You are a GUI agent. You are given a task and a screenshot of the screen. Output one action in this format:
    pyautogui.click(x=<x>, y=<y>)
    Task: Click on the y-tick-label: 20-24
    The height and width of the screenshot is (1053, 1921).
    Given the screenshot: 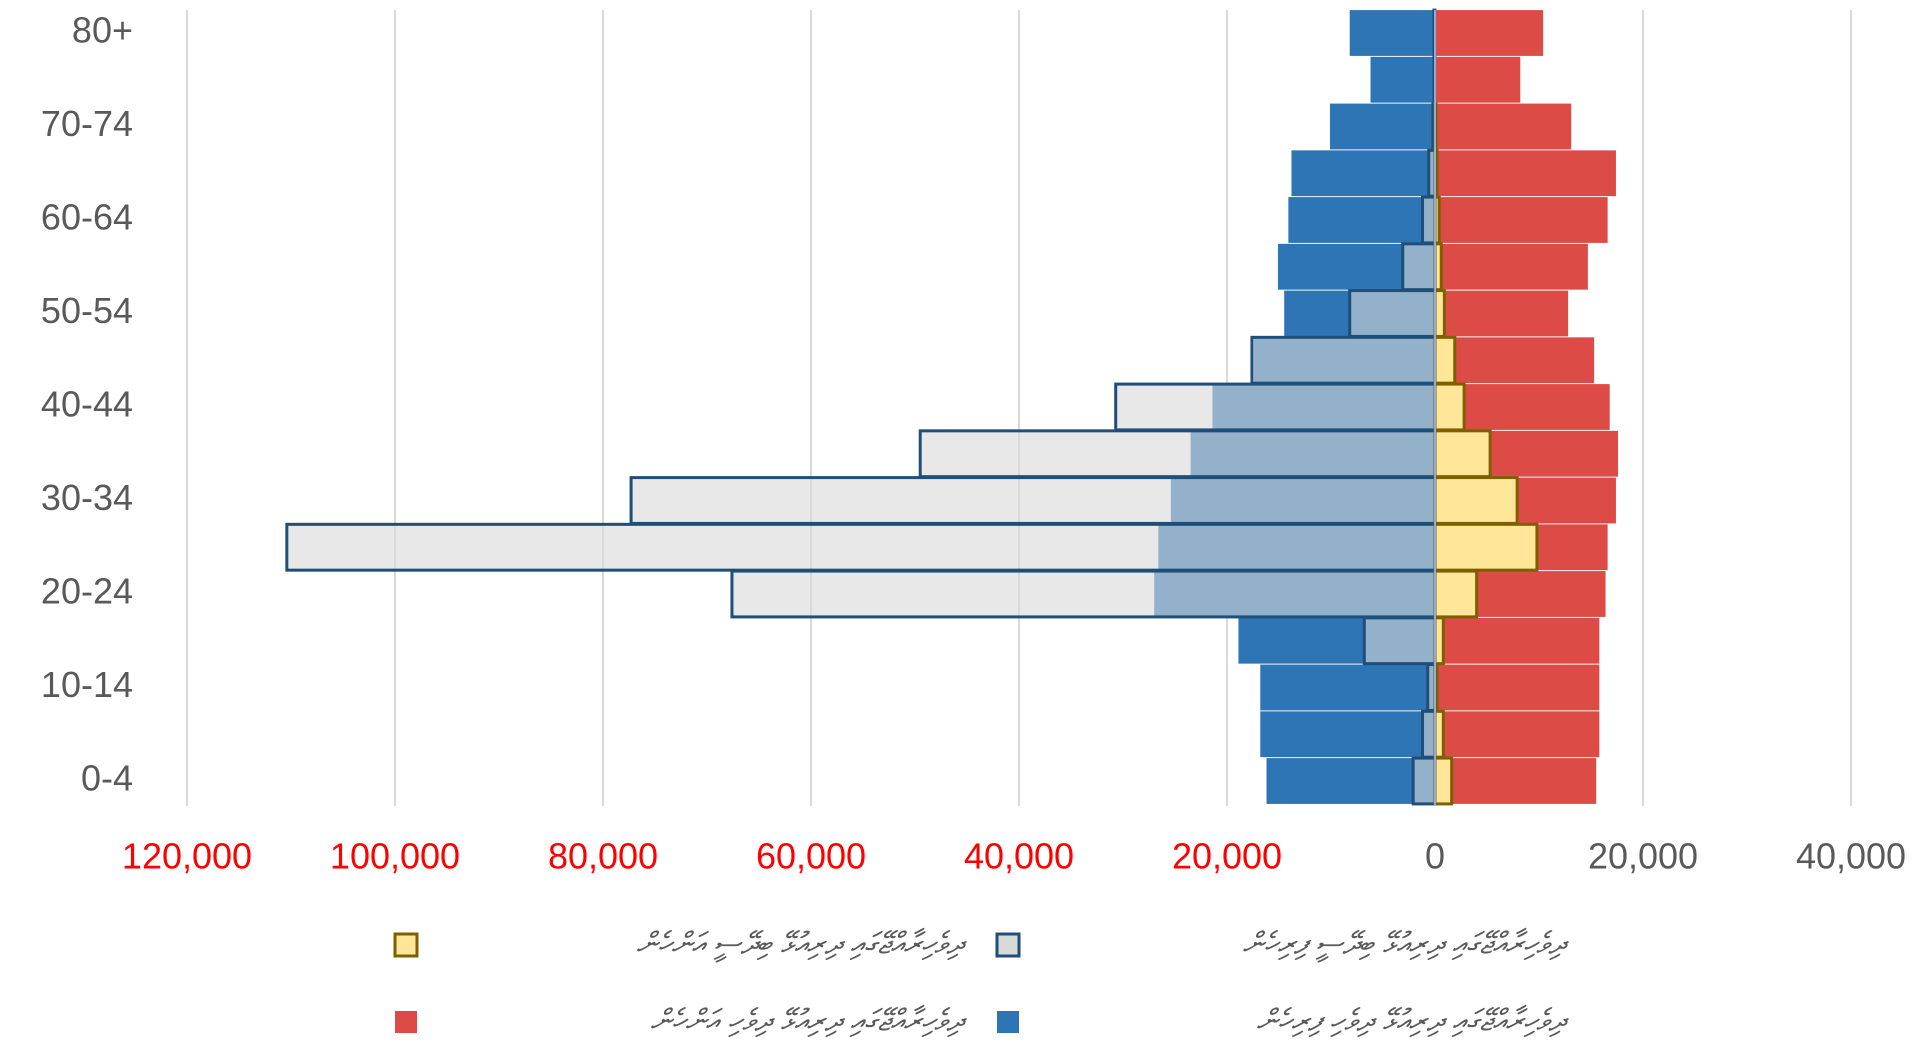 What is the action you would take?
    pyautogui.click(x=87, y=591)
    